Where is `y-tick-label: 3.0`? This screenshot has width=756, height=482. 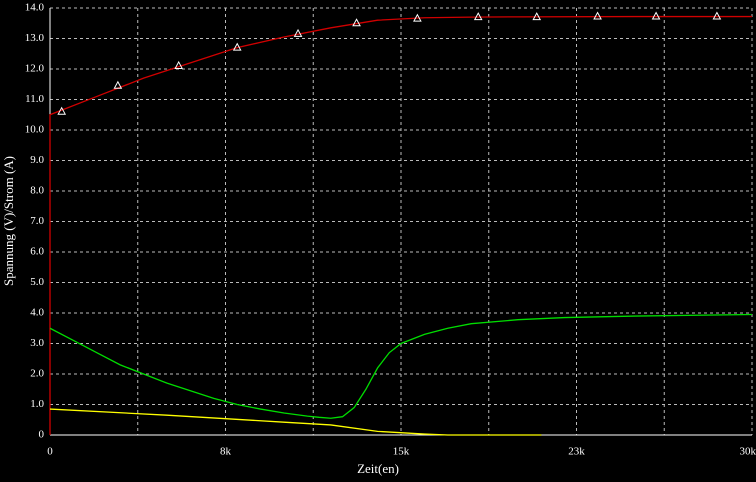 y-tick-label: 3.0 is located at coordinates (37, 343).